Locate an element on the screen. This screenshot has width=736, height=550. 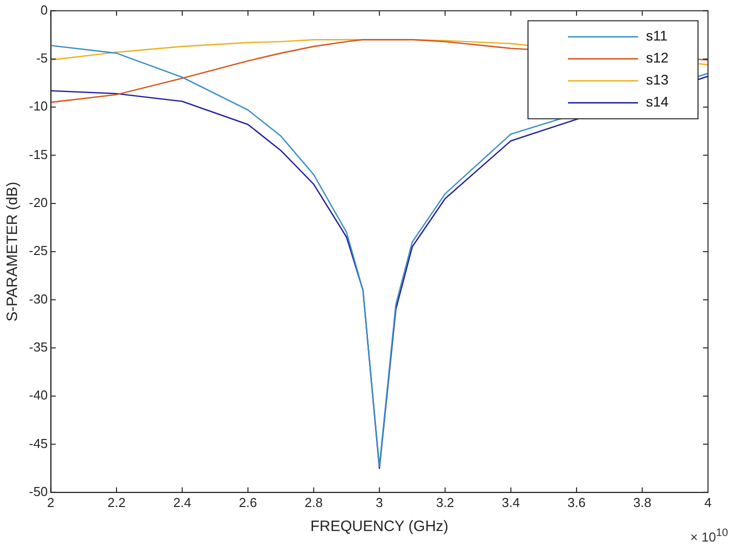
y-tick-label: -45 is located at coordinates (38, 443).